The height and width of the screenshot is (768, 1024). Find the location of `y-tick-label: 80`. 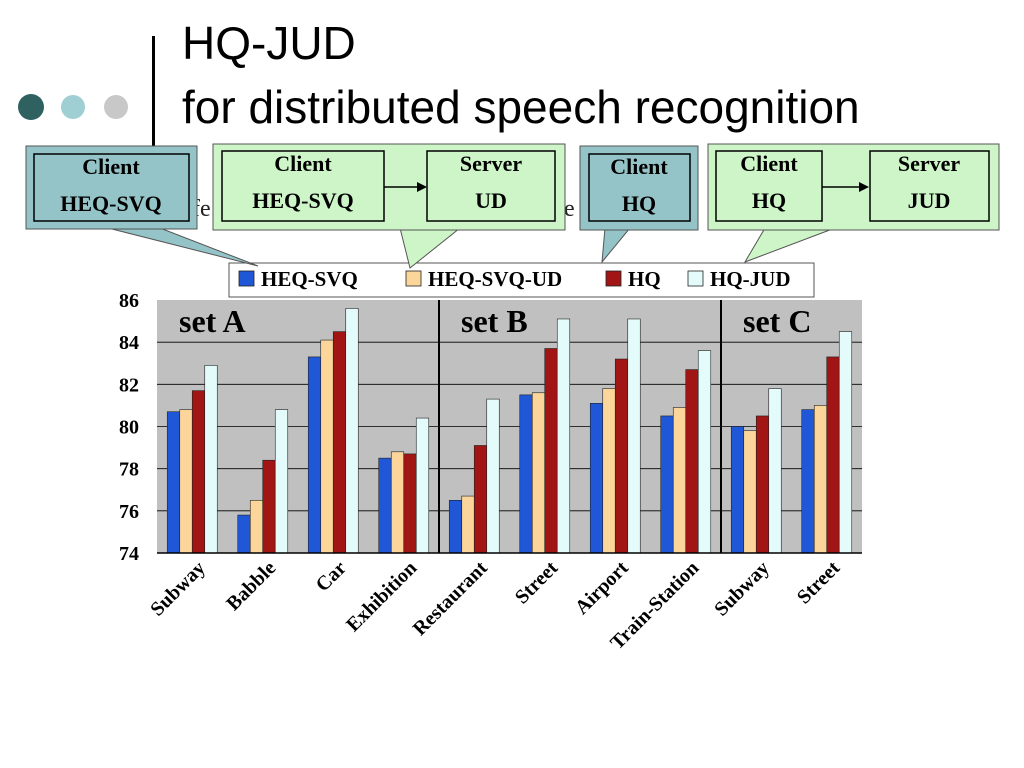

y-tick-label: 80 is located at coordinates (129, 428).